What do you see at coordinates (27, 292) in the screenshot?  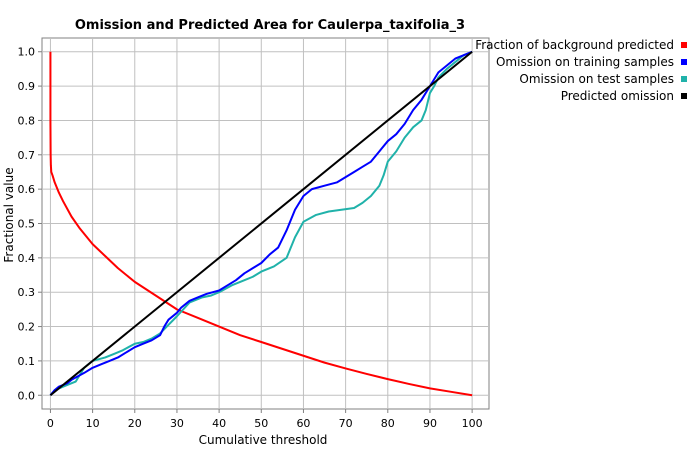 I see `y-tick-label: 0.3` at bounding box center [27, 292].